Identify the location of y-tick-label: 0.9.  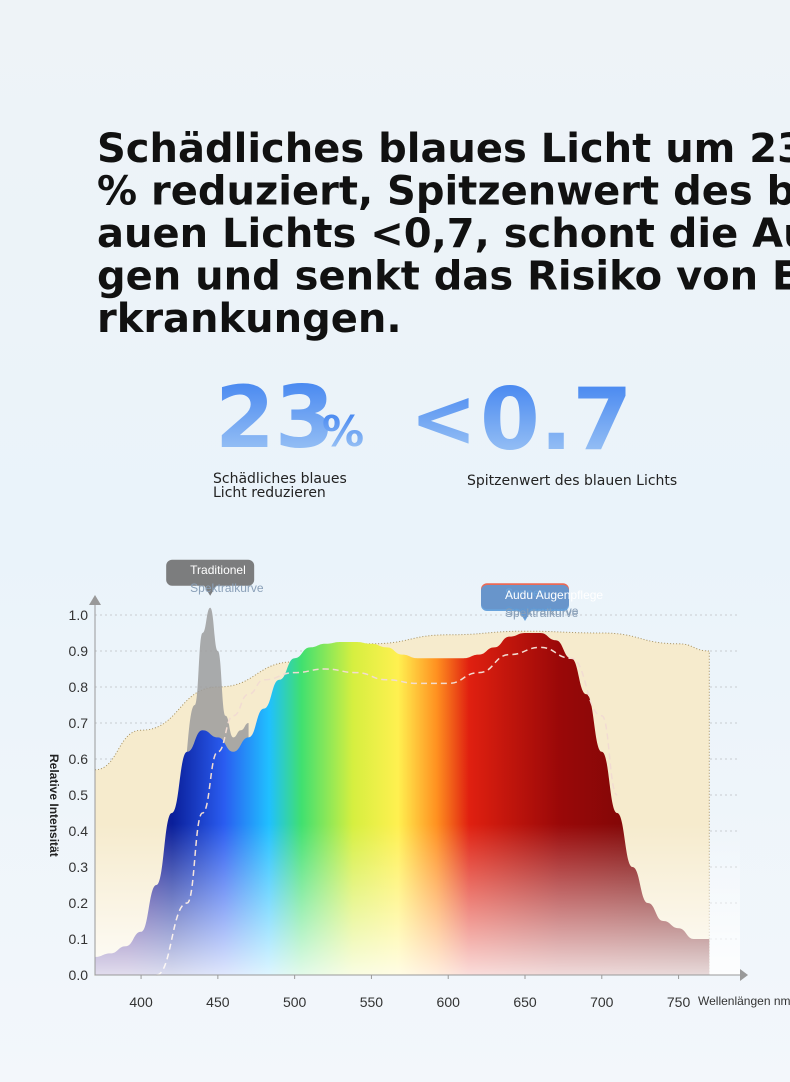
(79, 651).